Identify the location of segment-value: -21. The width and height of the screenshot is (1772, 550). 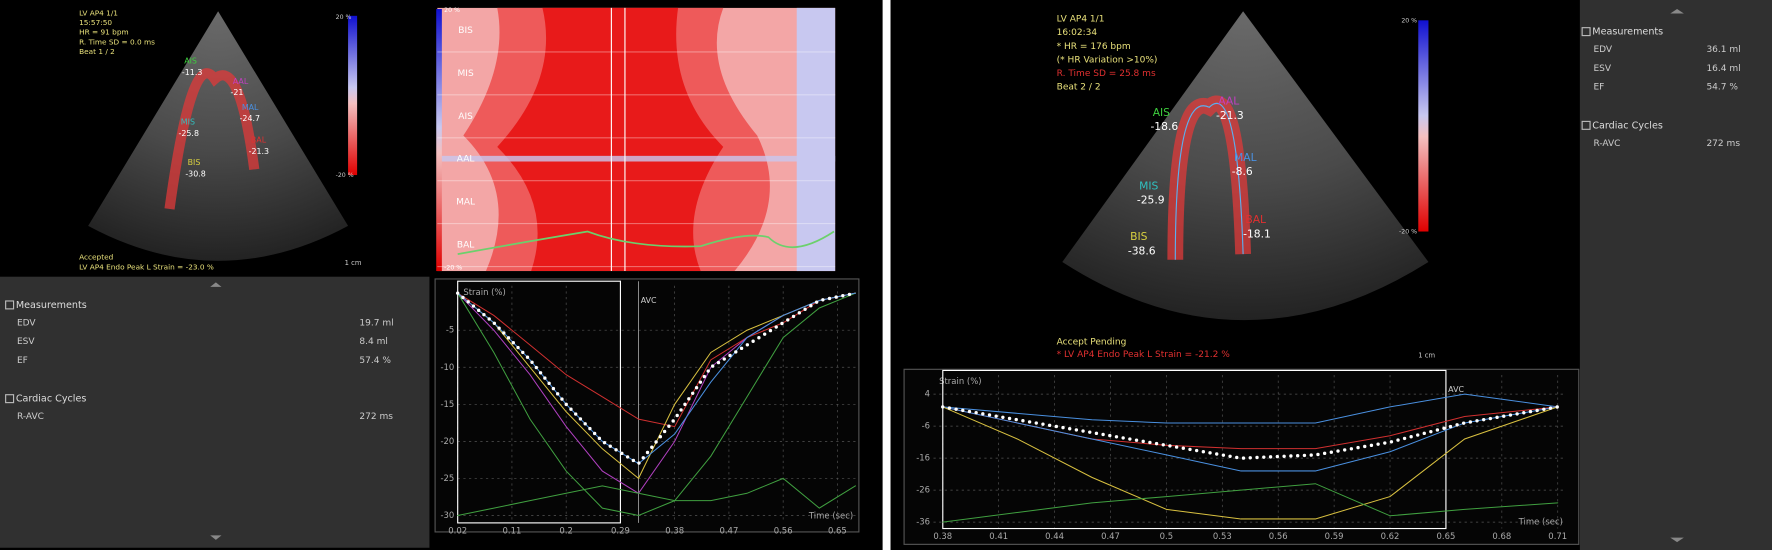
(237, 92).